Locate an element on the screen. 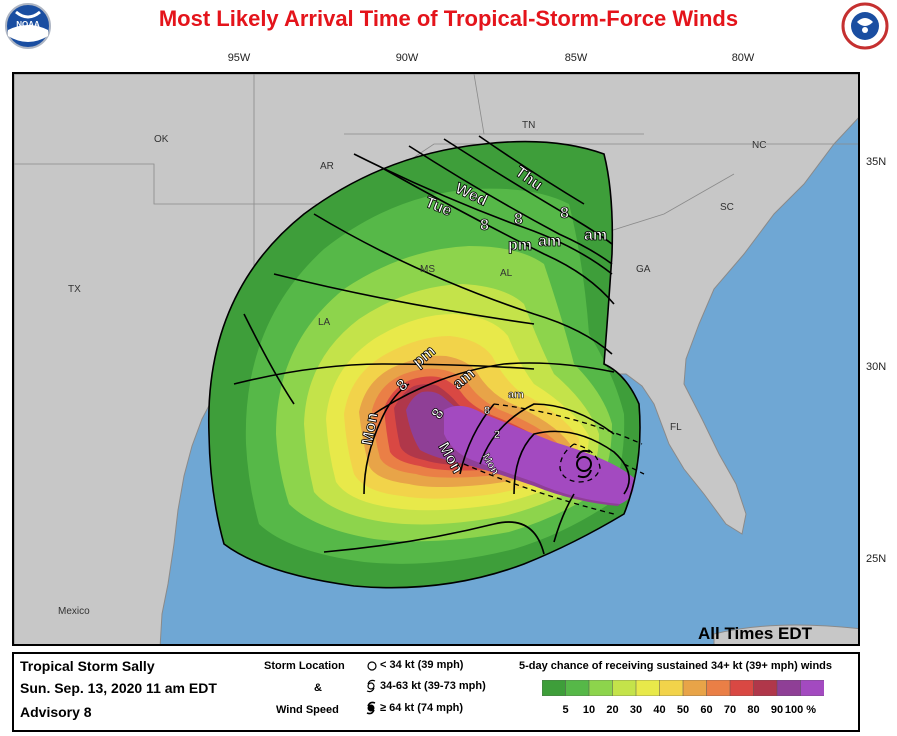  hurricane-icon is located at coordinates (371, 708).